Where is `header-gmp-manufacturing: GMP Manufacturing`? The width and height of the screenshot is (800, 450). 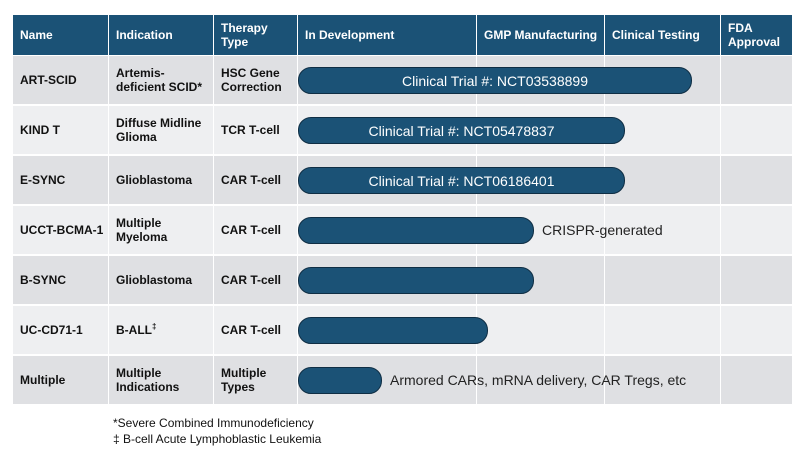
header-gmp-manufacturing: GMP Manufacturing is located at coordinates (541, 35).